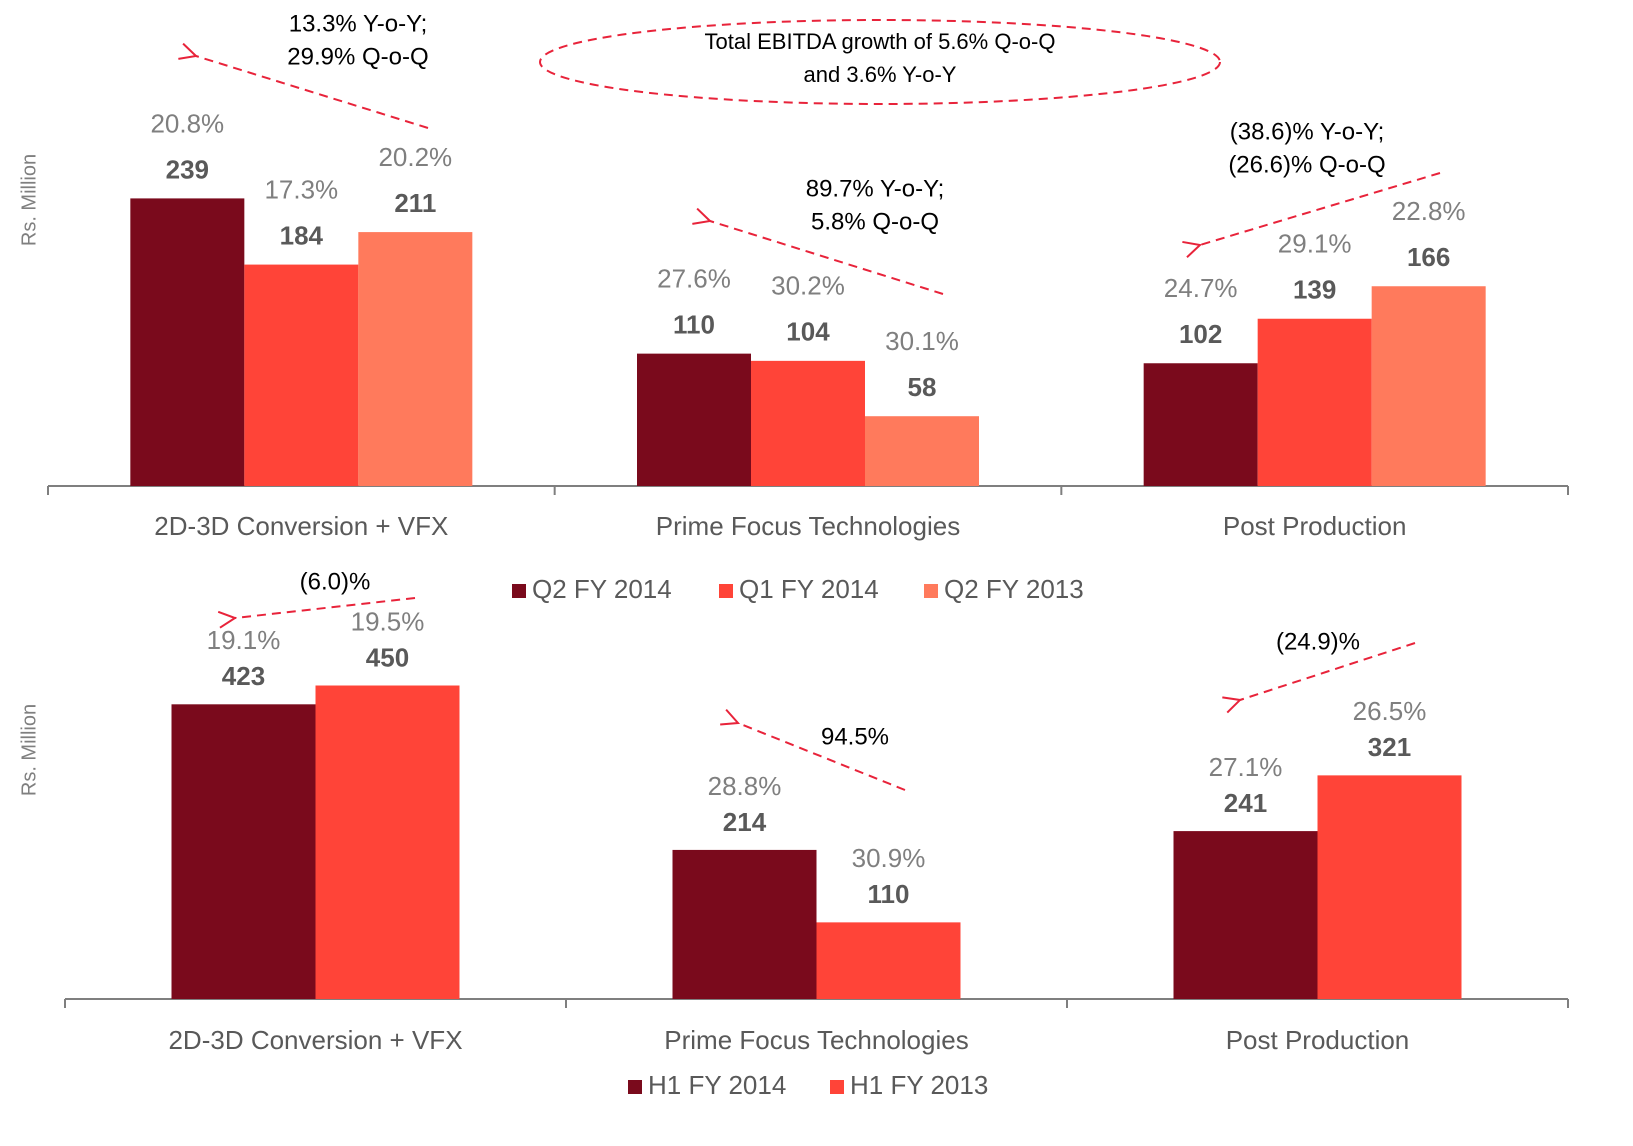  I want to click on annotation: (24.9)%, so click(1318, 641).